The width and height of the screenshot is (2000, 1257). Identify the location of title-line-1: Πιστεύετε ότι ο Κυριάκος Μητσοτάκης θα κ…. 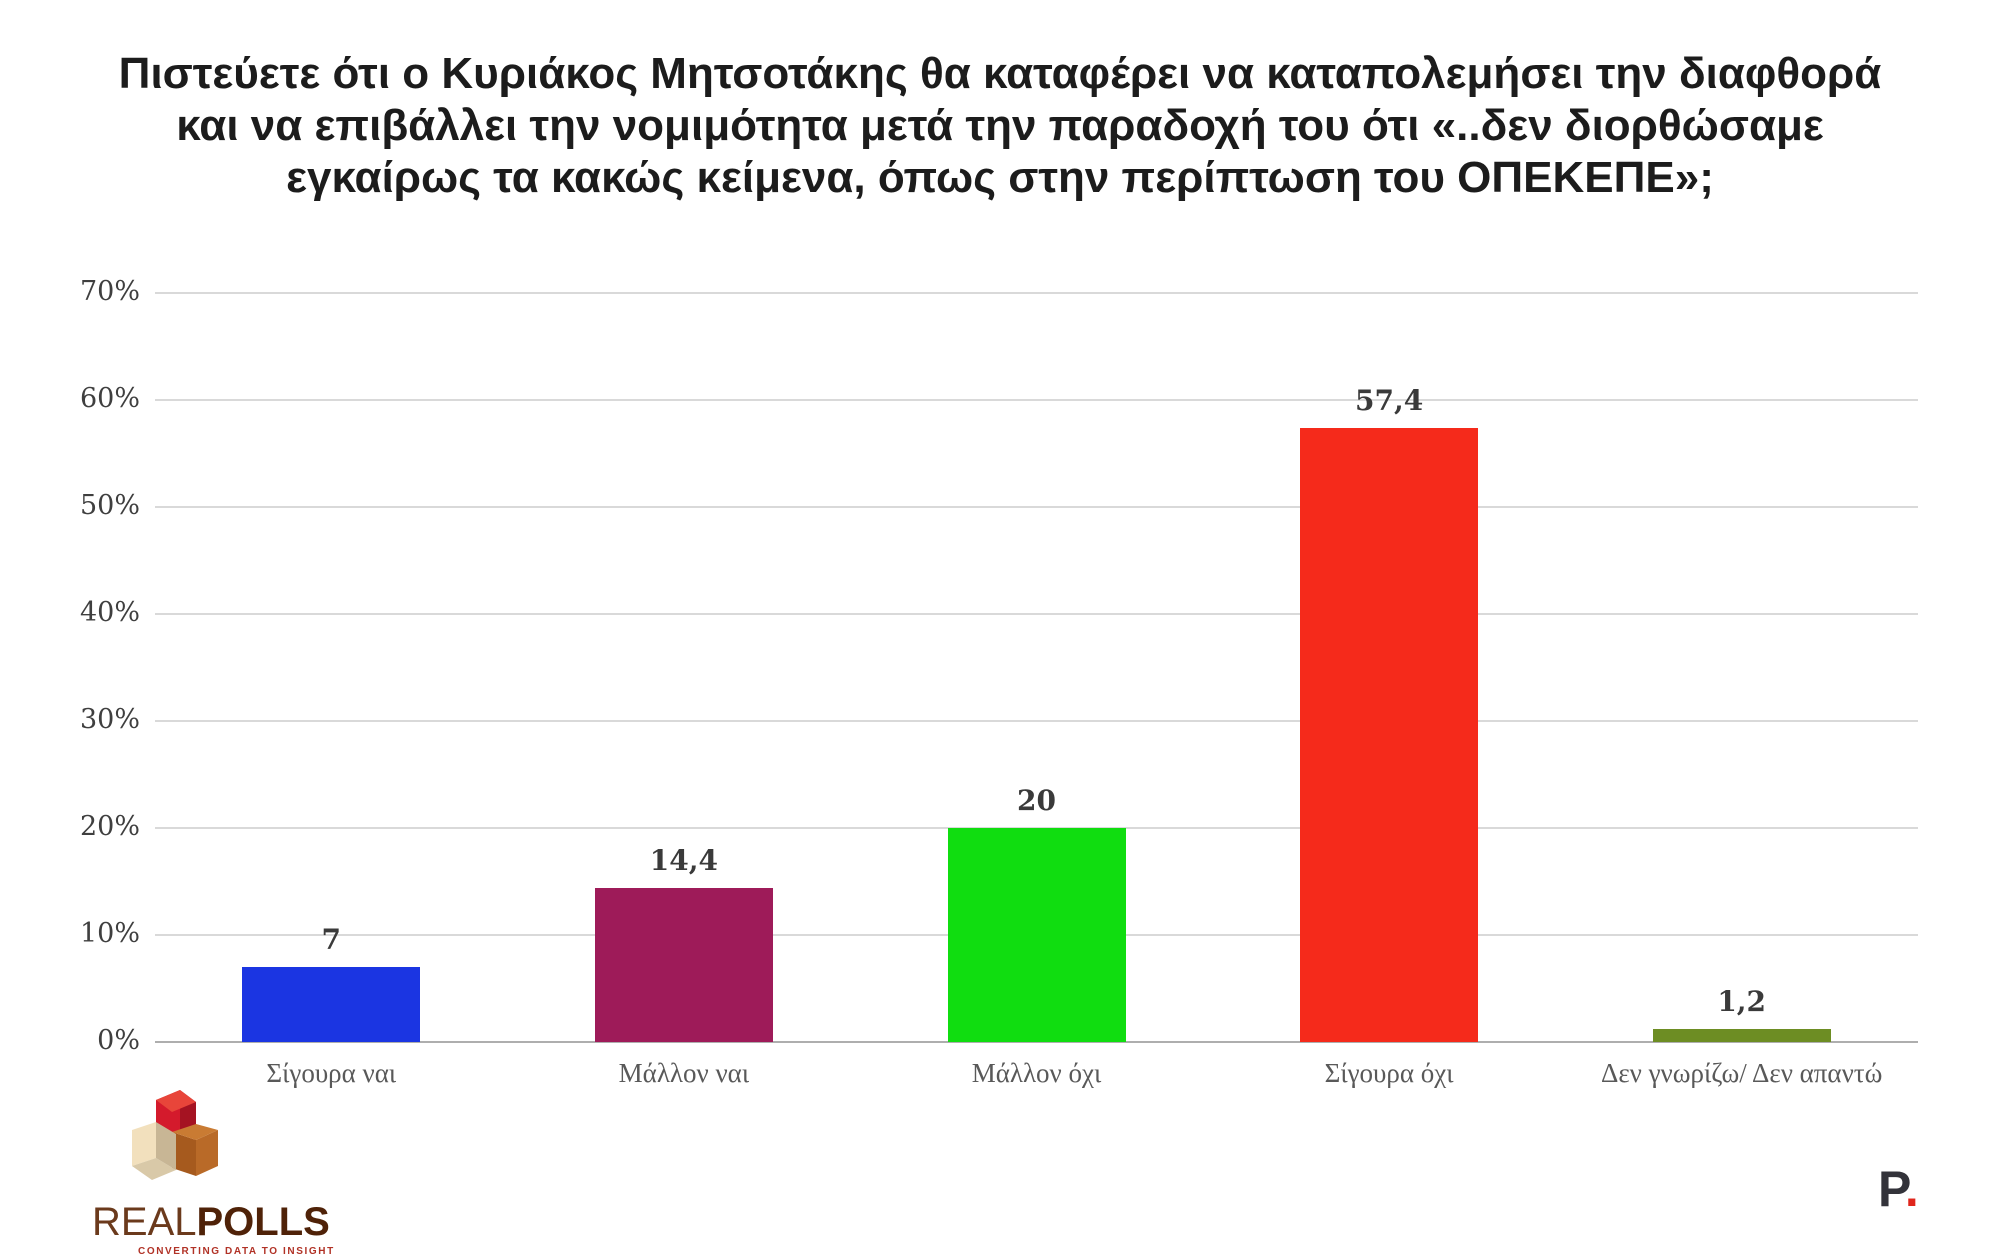
(1000, 73).